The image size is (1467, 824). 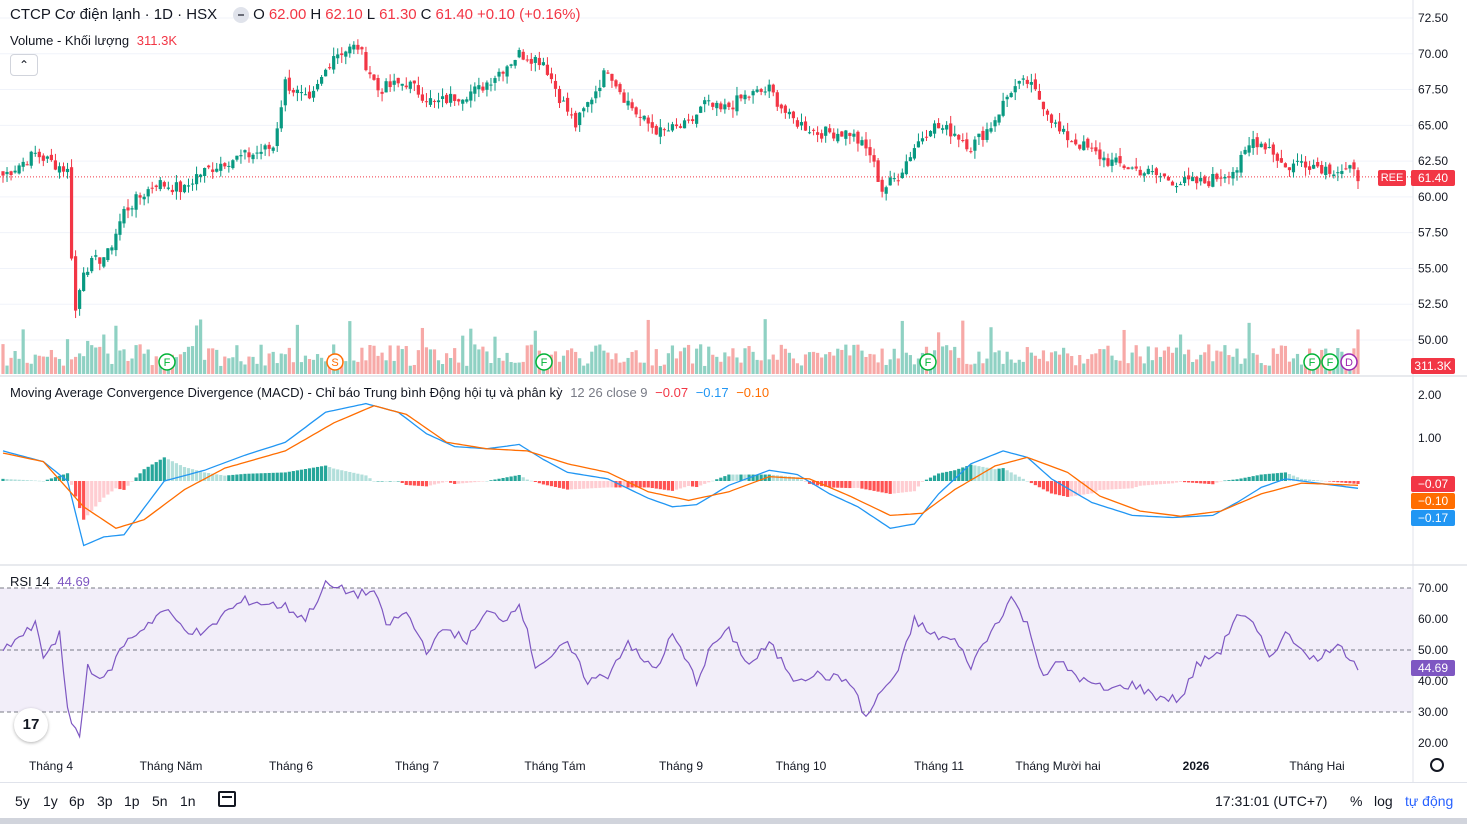 I want to click on settings-icon, so click(x=1437, y=765).